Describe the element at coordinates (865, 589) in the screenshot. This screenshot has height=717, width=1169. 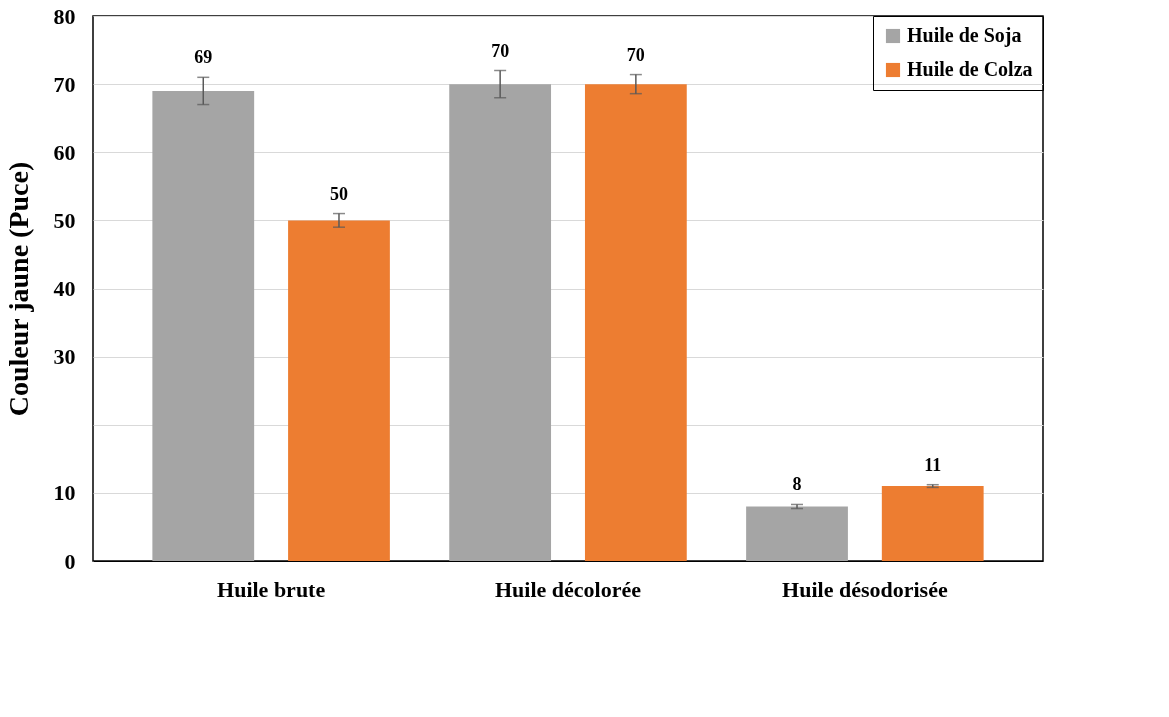
I see `x-tick-label: Huile désodorisée` at that location.